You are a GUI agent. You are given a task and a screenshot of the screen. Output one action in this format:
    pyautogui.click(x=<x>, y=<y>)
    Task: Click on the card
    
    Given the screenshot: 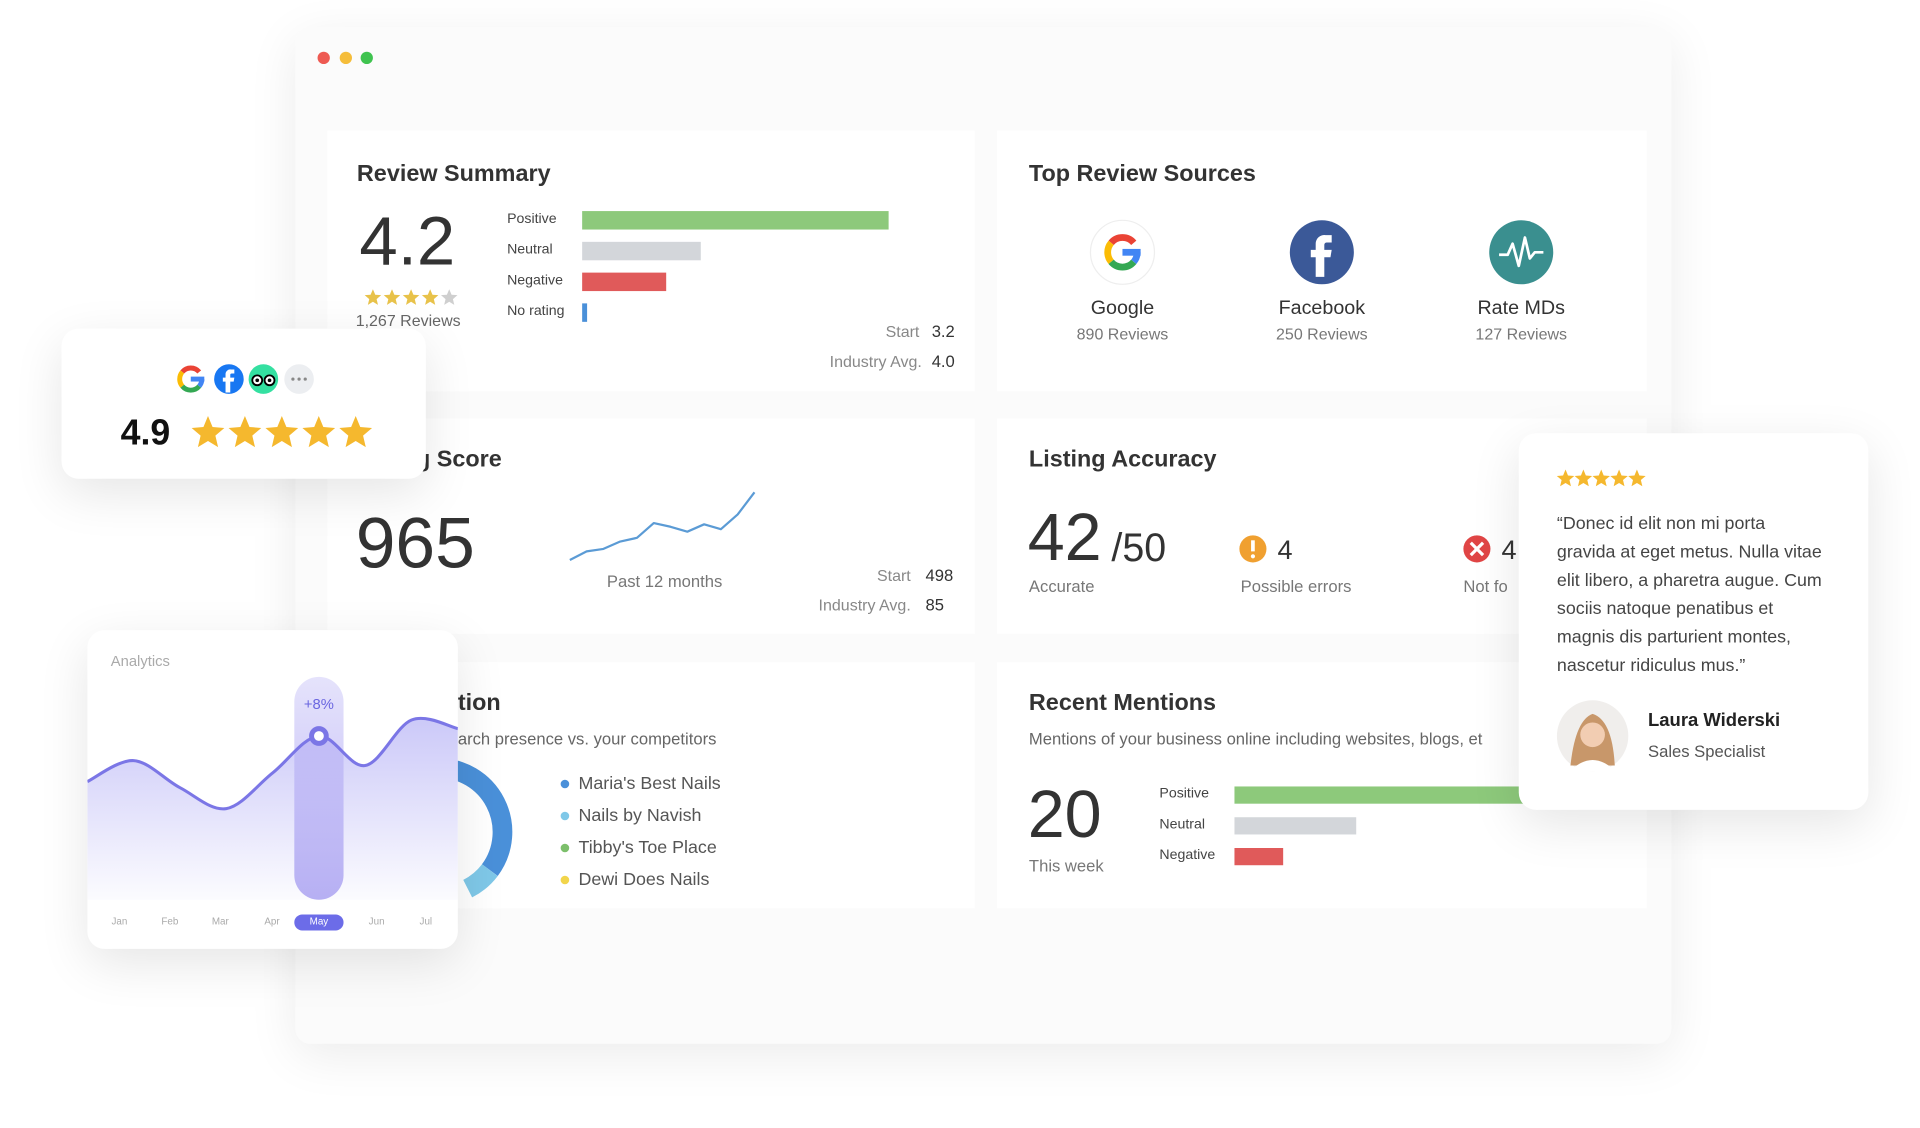 What is the action you would take?
    pyautogui.click(x=651, y=261)
    